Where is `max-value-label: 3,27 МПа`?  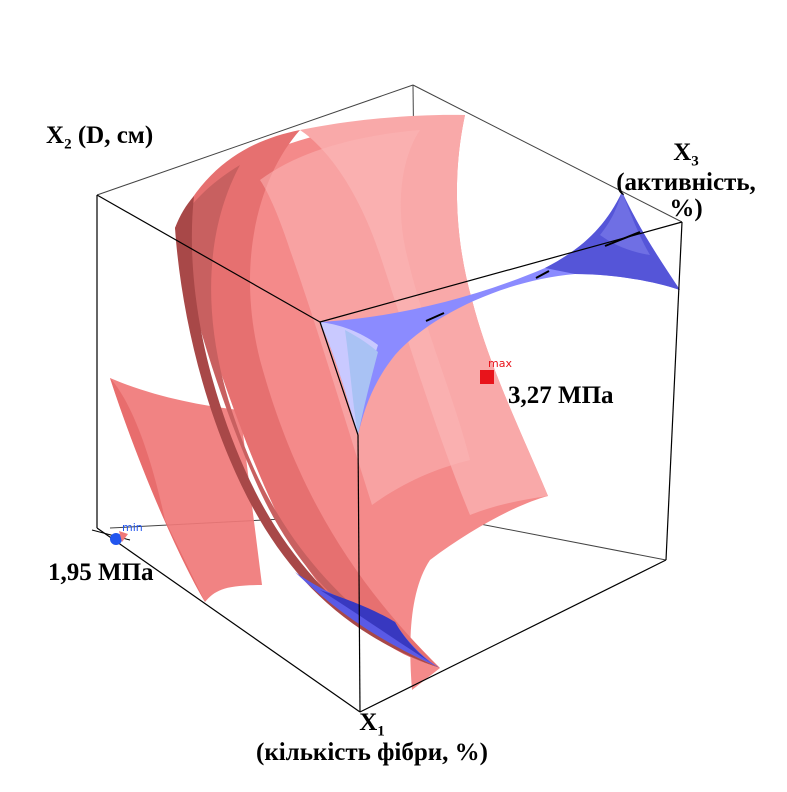 max-value-label: 3,27 МПа is located at coordinates (561, 395).